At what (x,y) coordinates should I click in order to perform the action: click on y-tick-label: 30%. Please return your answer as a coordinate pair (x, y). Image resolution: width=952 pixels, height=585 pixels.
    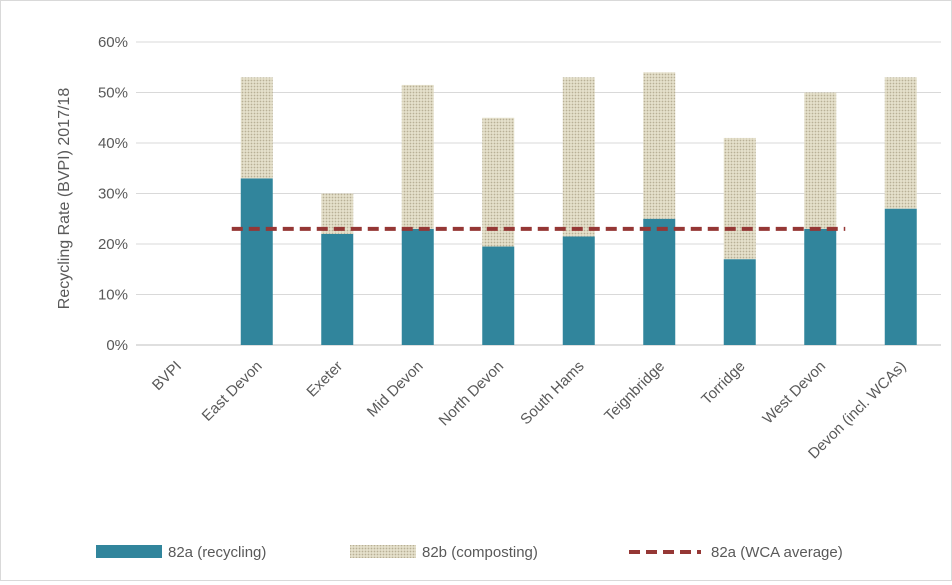
    Looking at the image, I should click on (113, 194).